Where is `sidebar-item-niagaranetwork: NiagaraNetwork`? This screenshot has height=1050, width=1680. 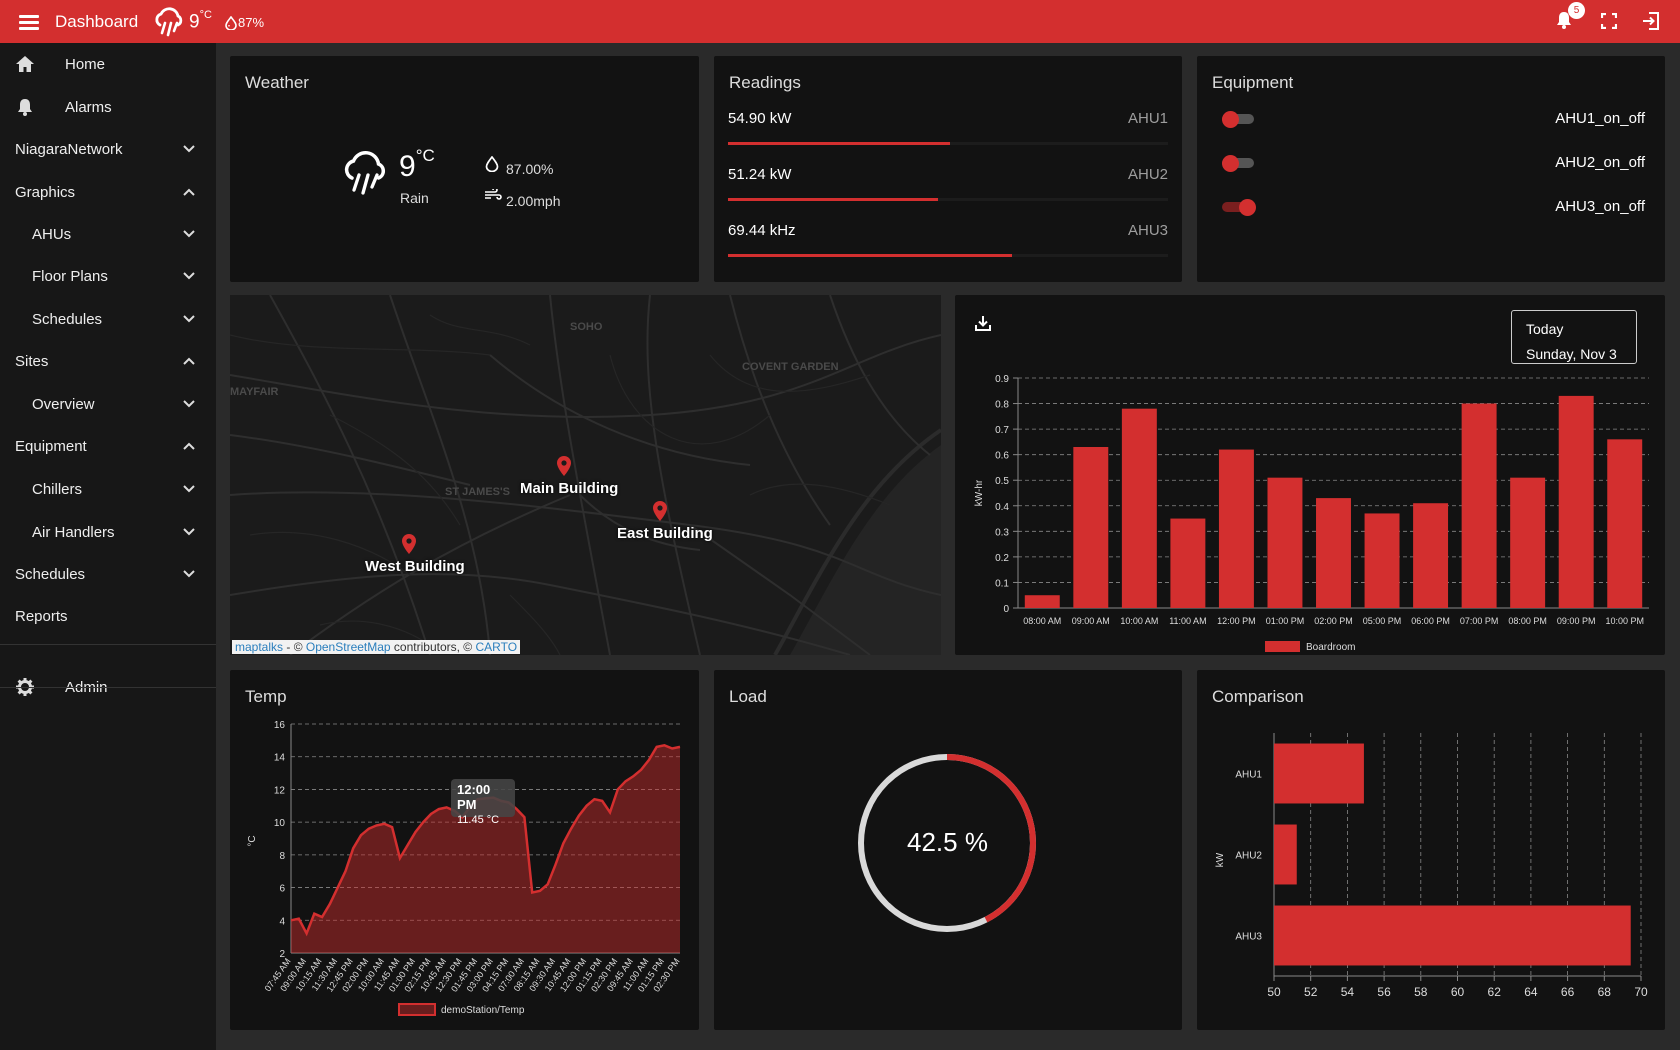 sidebar-item-niagaranetwork: NiagaraNetwork is located at coordinates (108, 149).